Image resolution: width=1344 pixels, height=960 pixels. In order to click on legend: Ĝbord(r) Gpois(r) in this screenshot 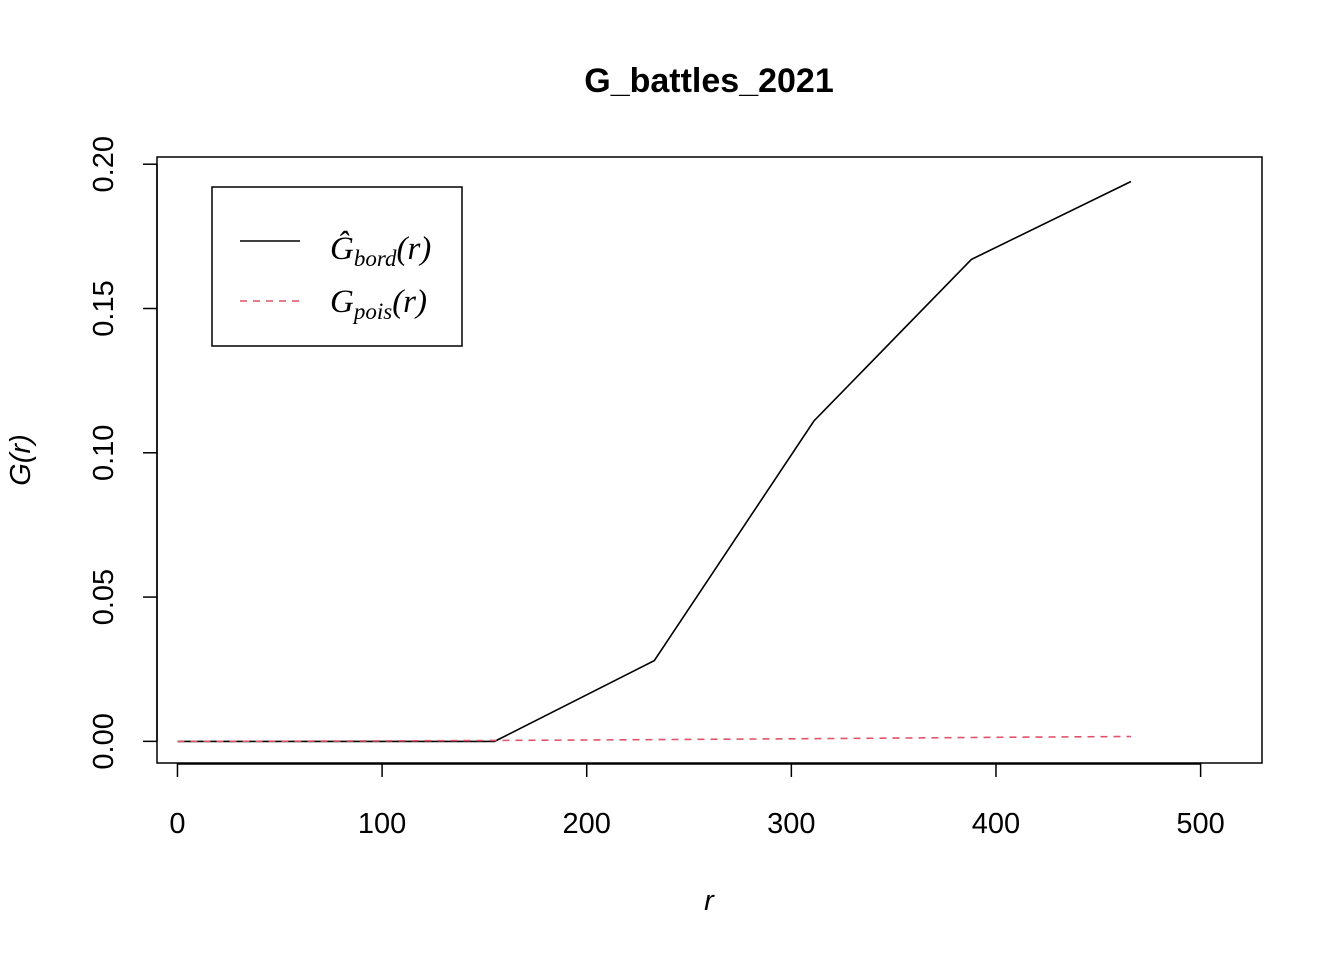, I will do `click(337, 266)`.